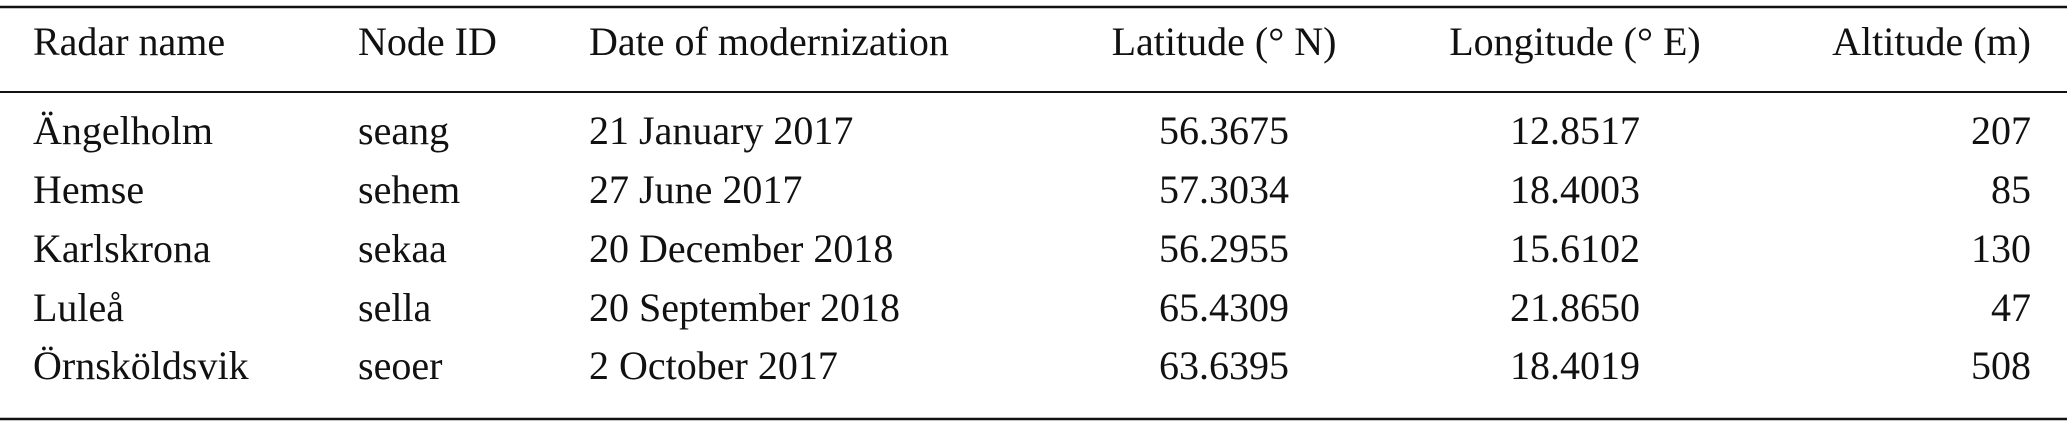  What do you see at coordinates (1931, 41) in the screenshot?
I see `column-header: Altitude (m)` at bounding box center [1931, 41].